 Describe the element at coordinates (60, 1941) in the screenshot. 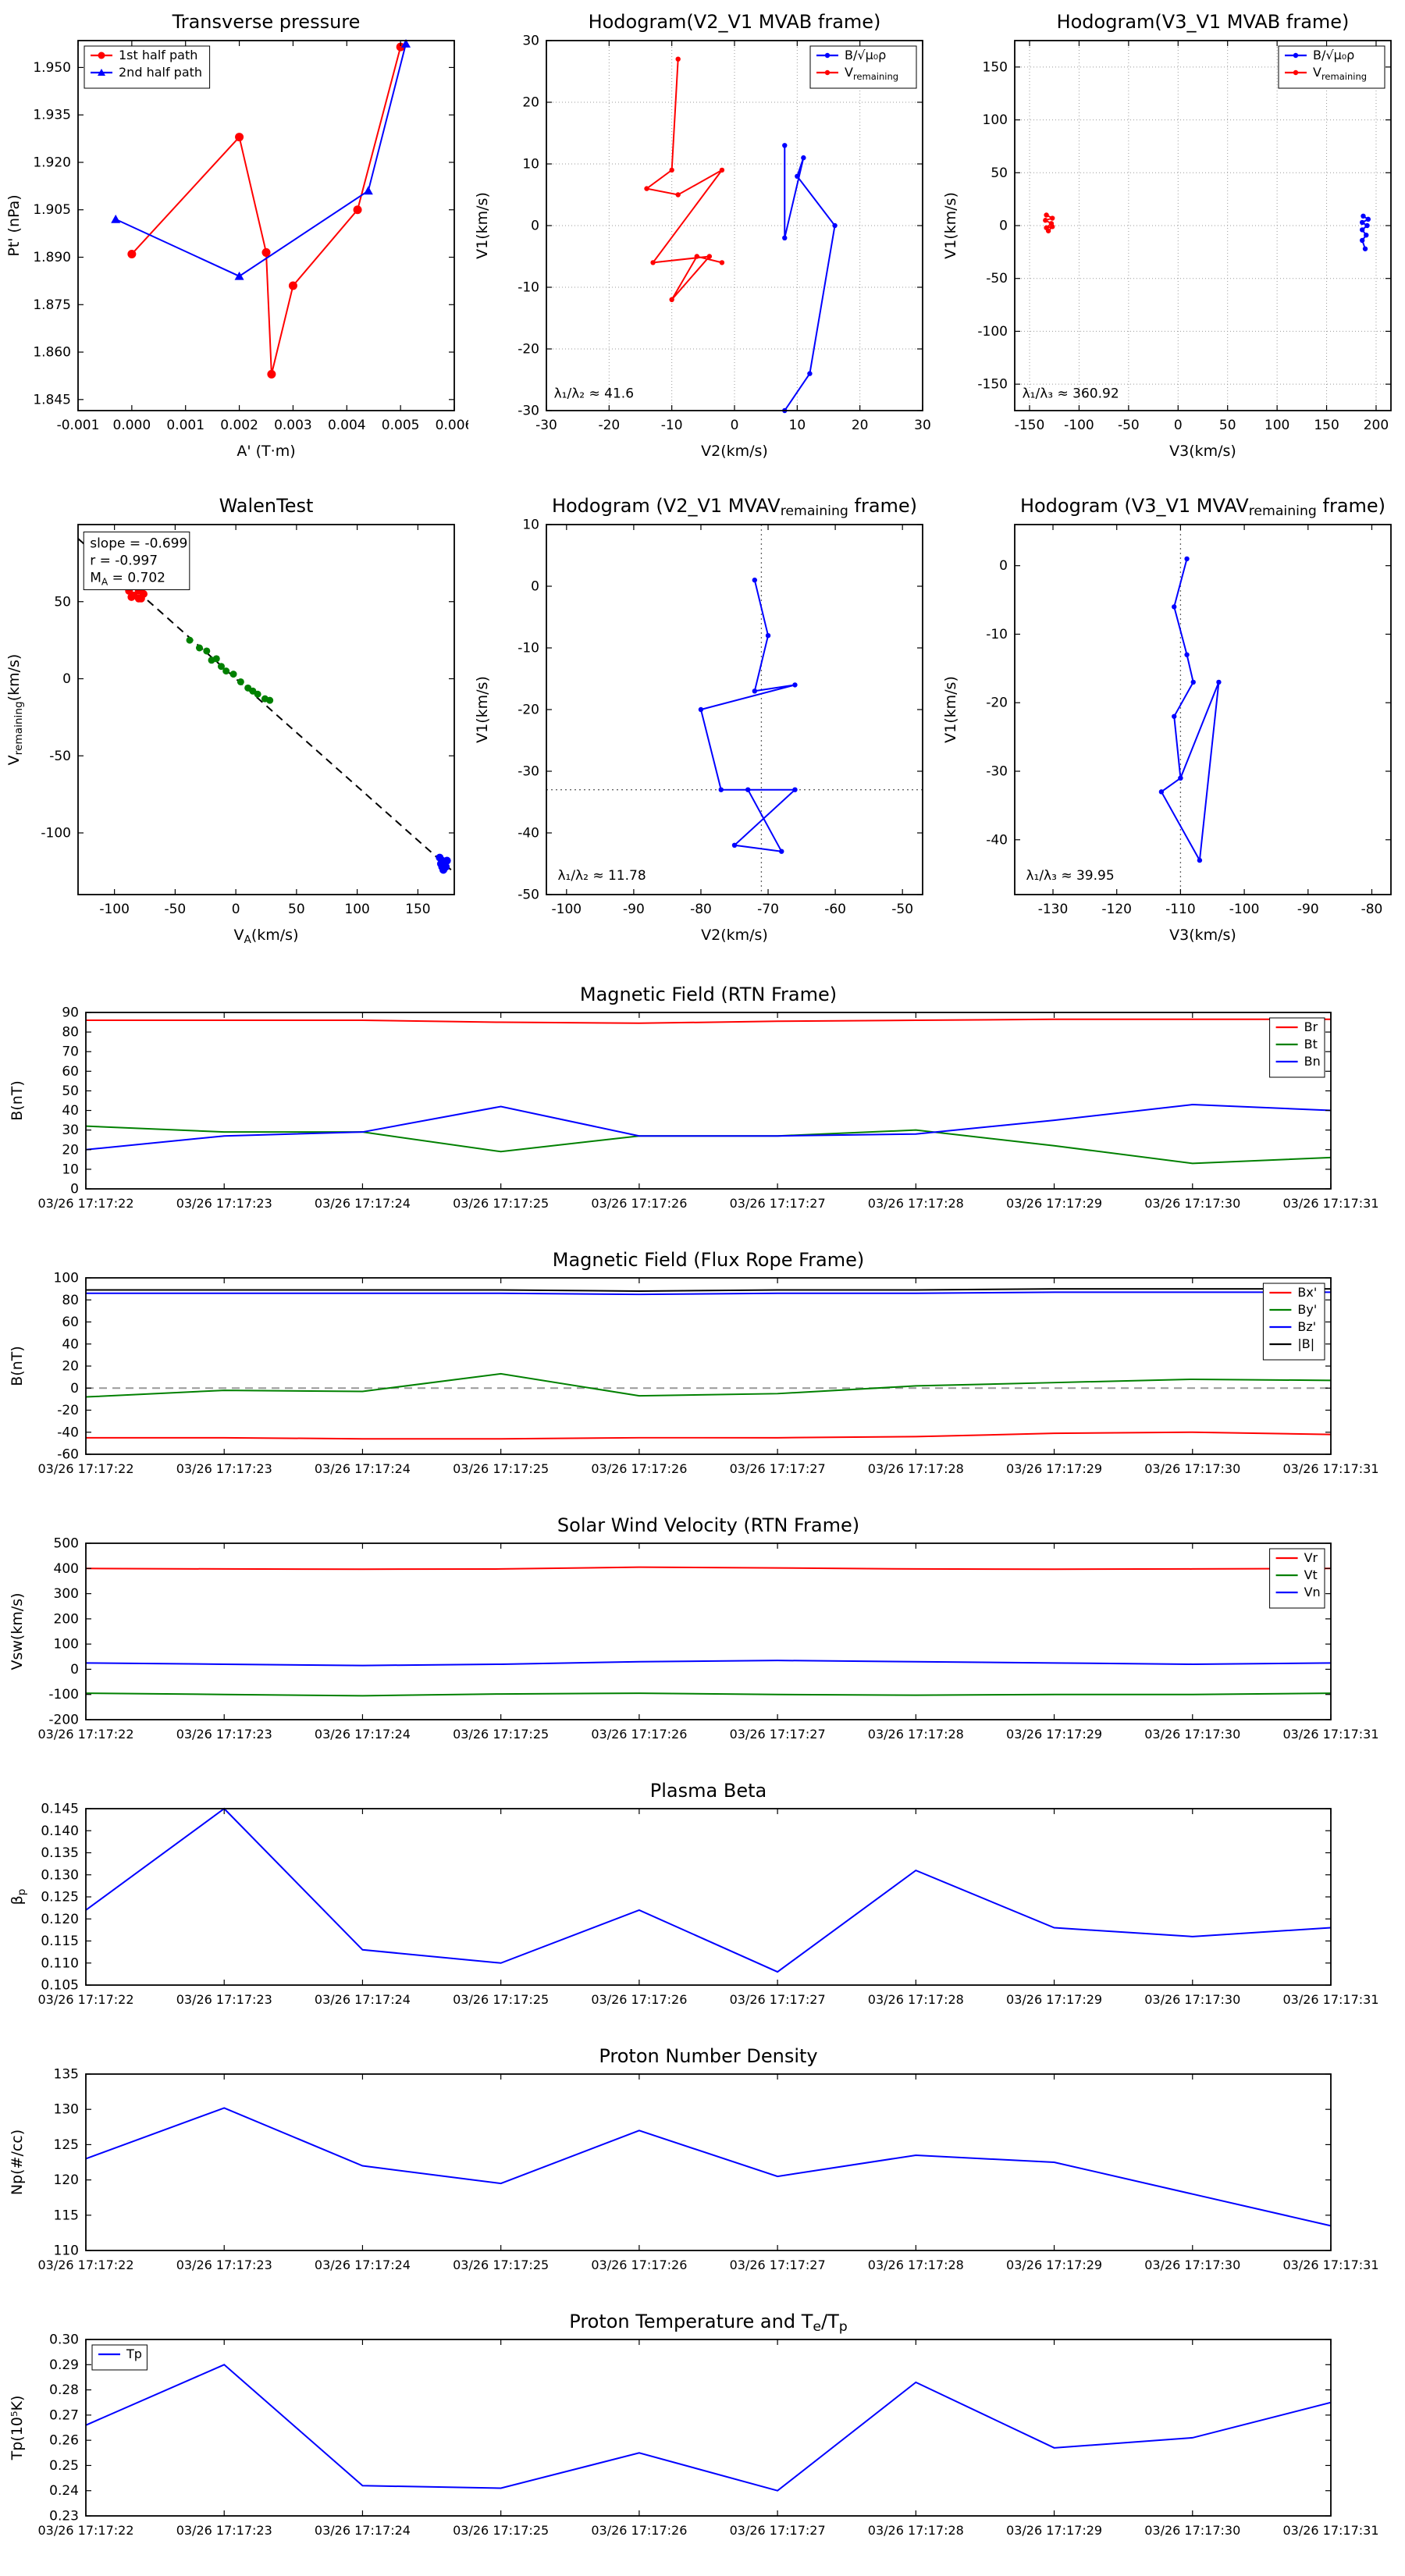

I see `y-tick-label: 0.115` at that location.